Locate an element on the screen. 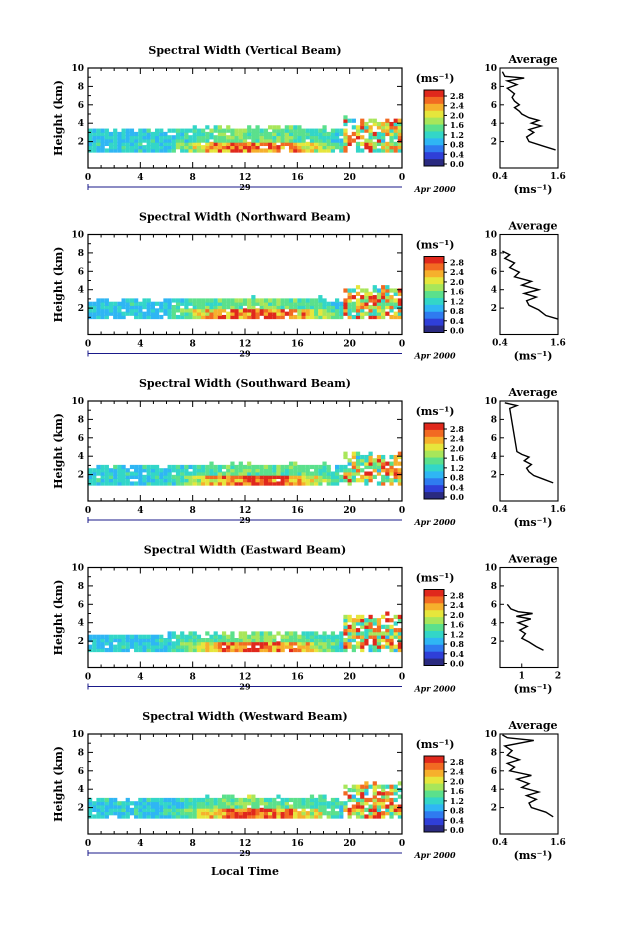 This screenshot has height=929, width=622. day-label: 29 is located at coordinates (245, 853).